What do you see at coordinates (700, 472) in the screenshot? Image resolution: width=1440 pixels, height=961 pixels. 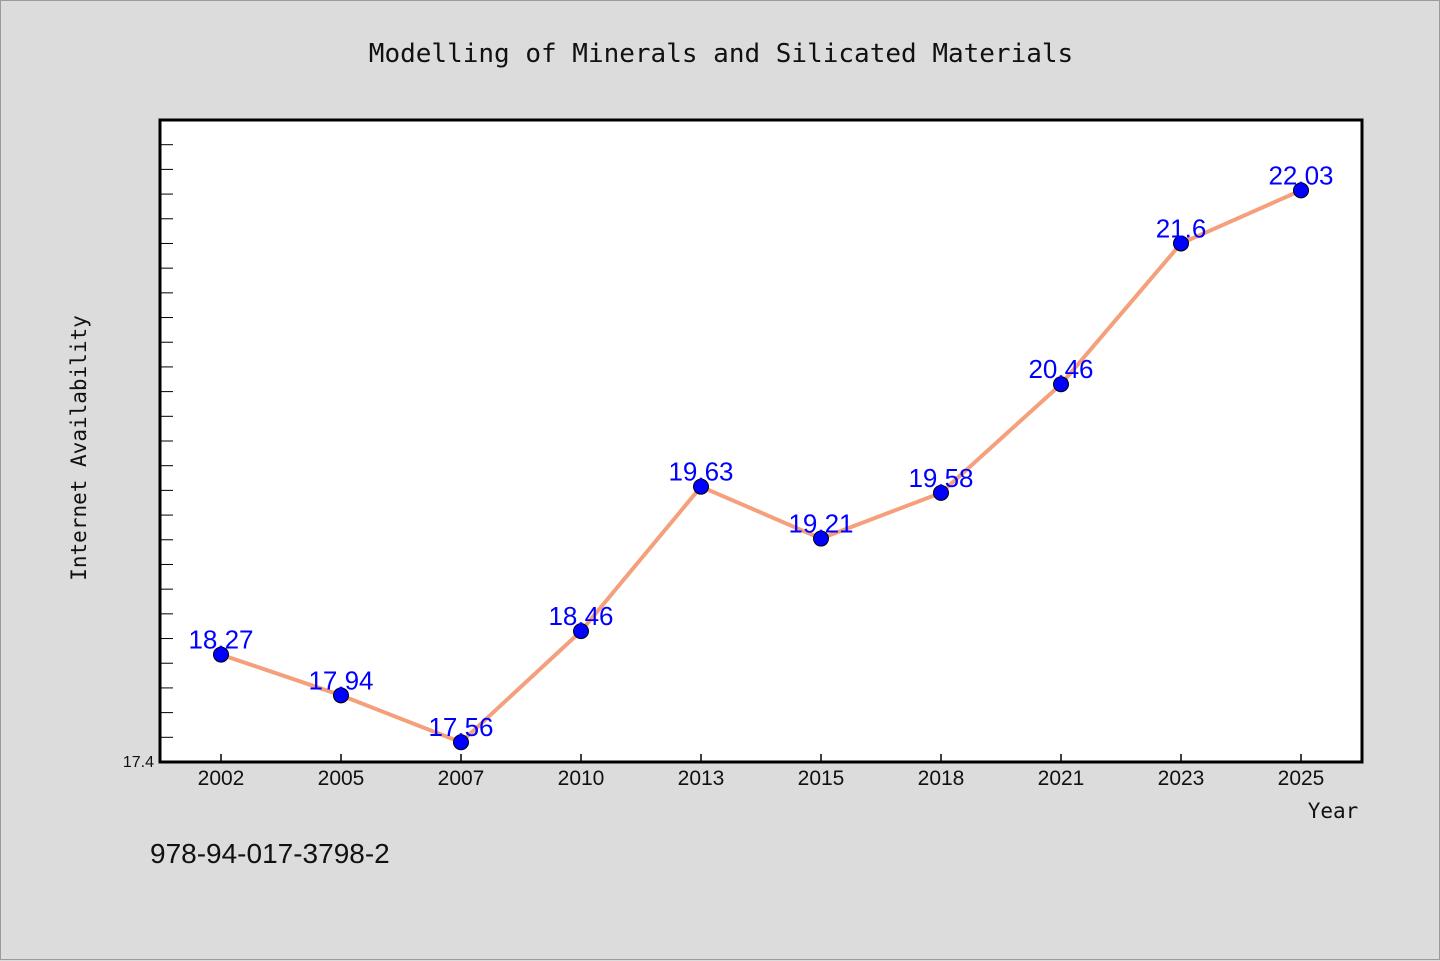 I see `data-label: 19.63` at bounding box center [700, 472].